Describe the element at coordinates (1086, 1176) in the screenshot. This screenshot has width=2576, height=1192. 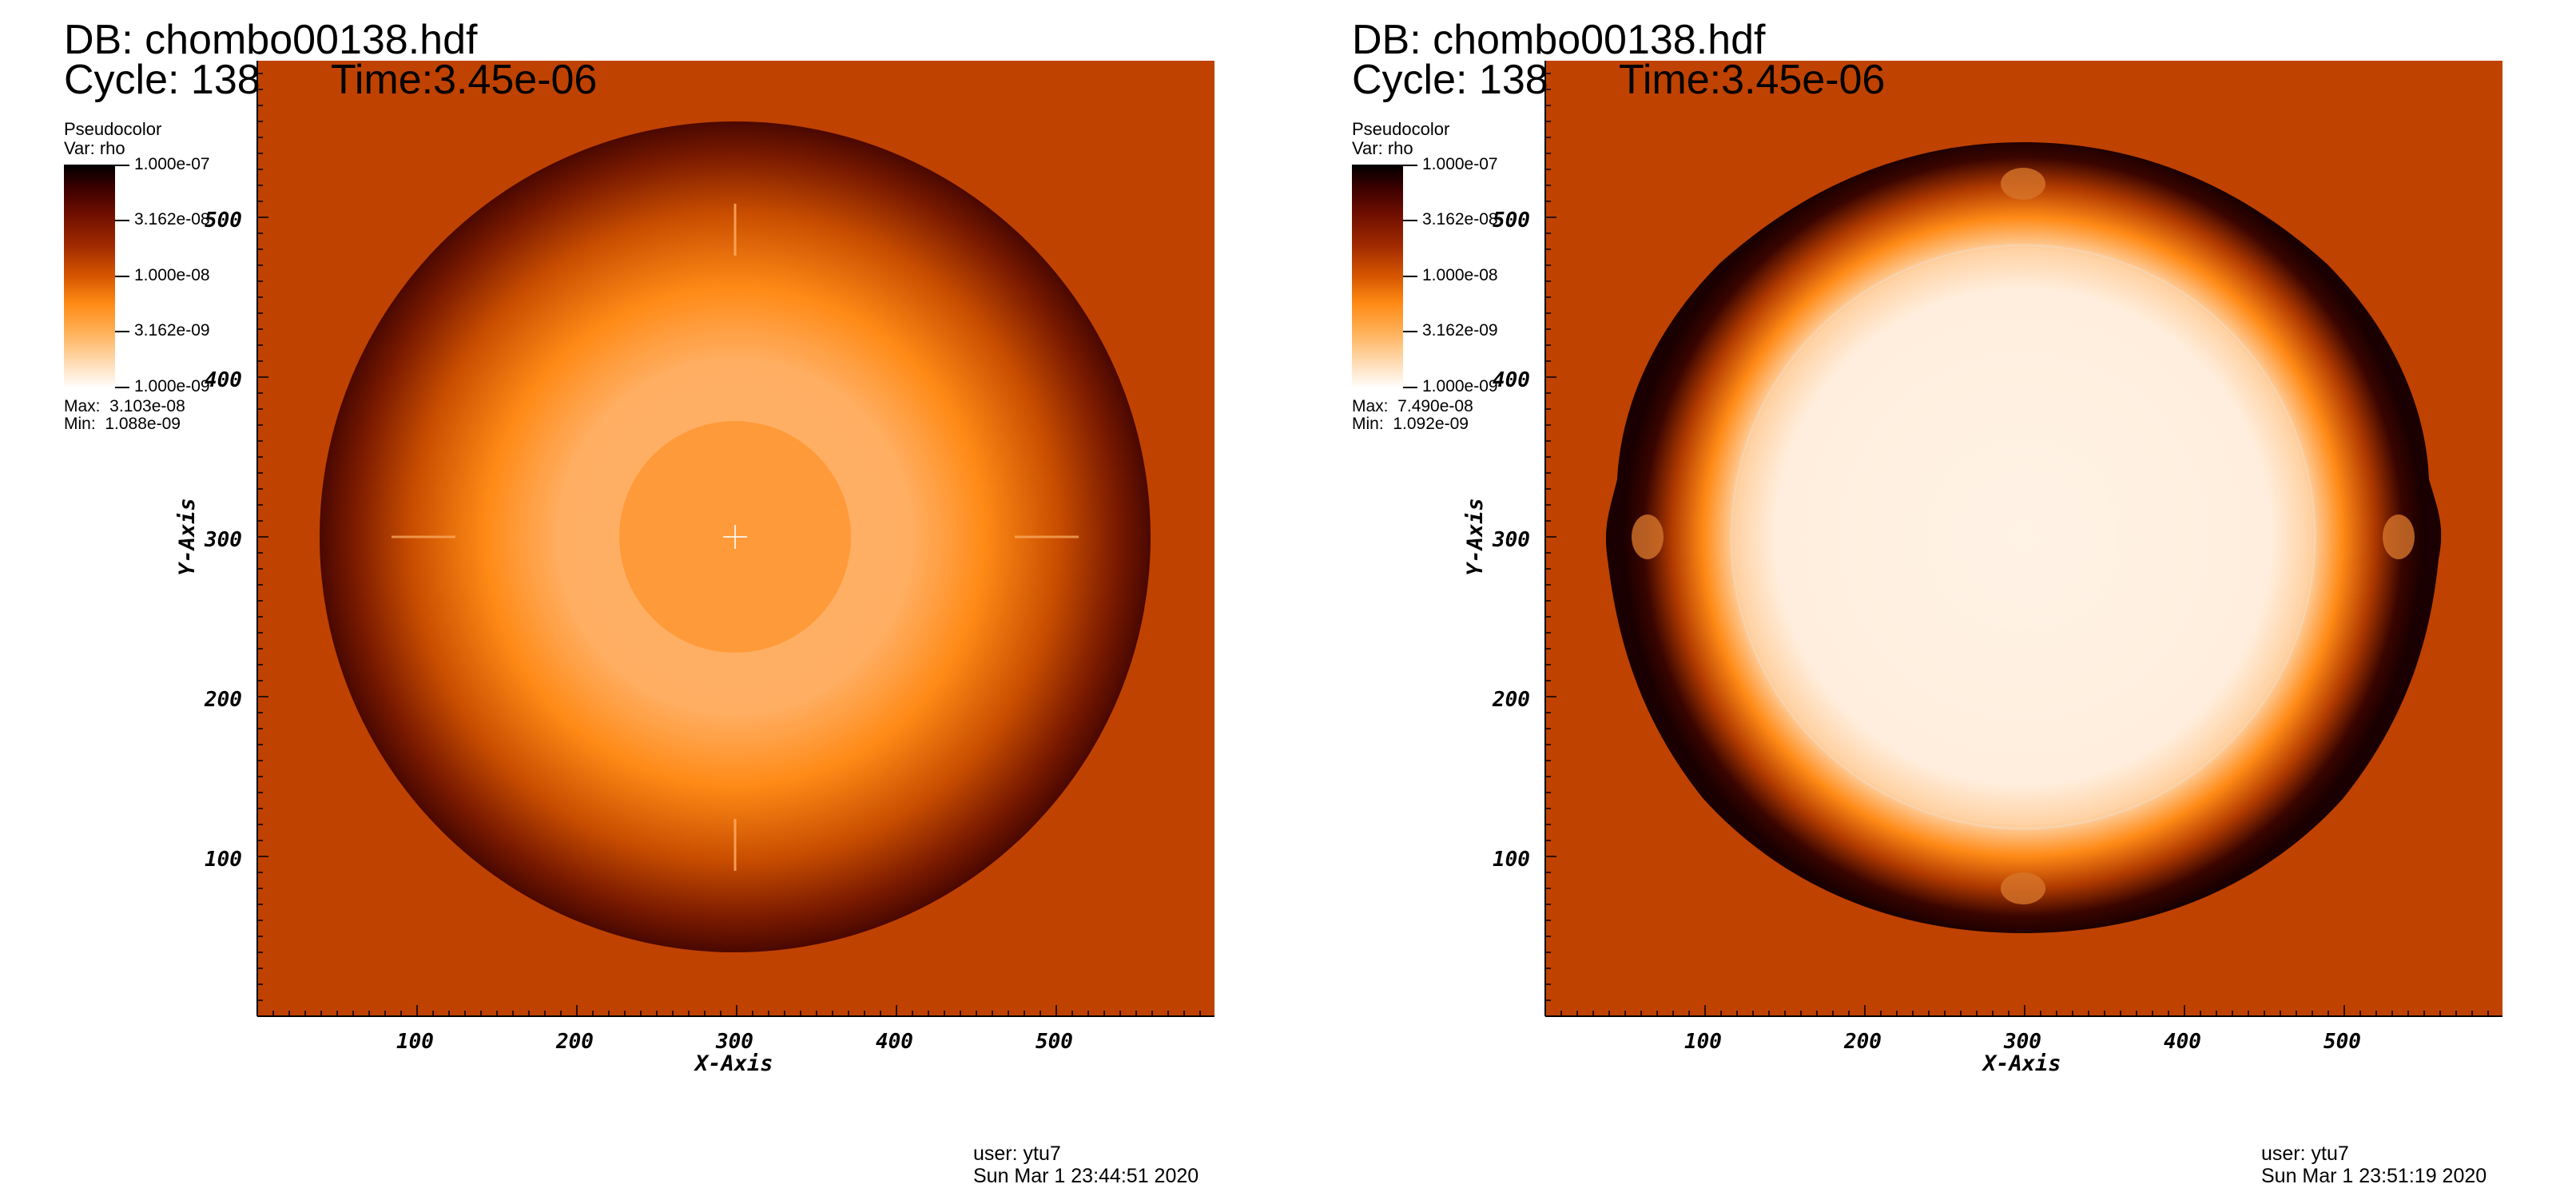
I see `timestamp-label: Sun Mar 1 23:44:51 2020` at that location.